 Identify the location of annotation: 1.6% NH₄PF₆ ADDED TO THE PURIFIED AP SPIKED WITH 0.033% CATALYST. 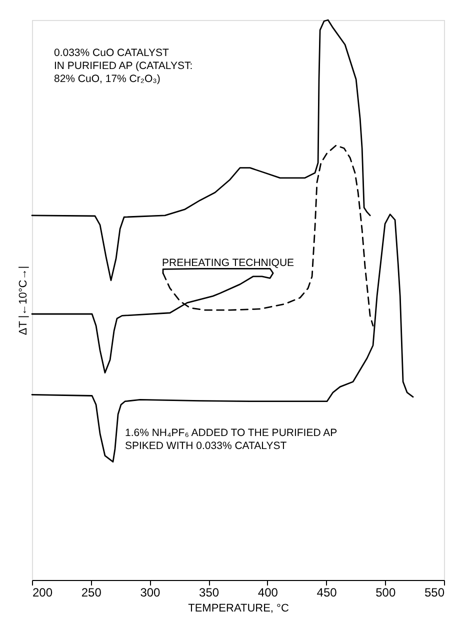
(231, 439).